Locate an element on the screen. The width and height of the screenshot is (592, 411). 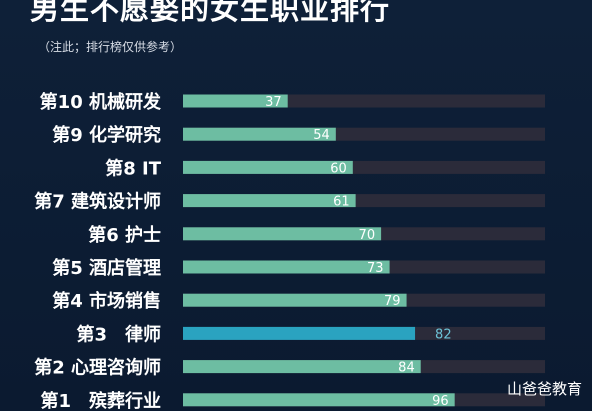
value-label: 96 is located at coordinates (440, 401).